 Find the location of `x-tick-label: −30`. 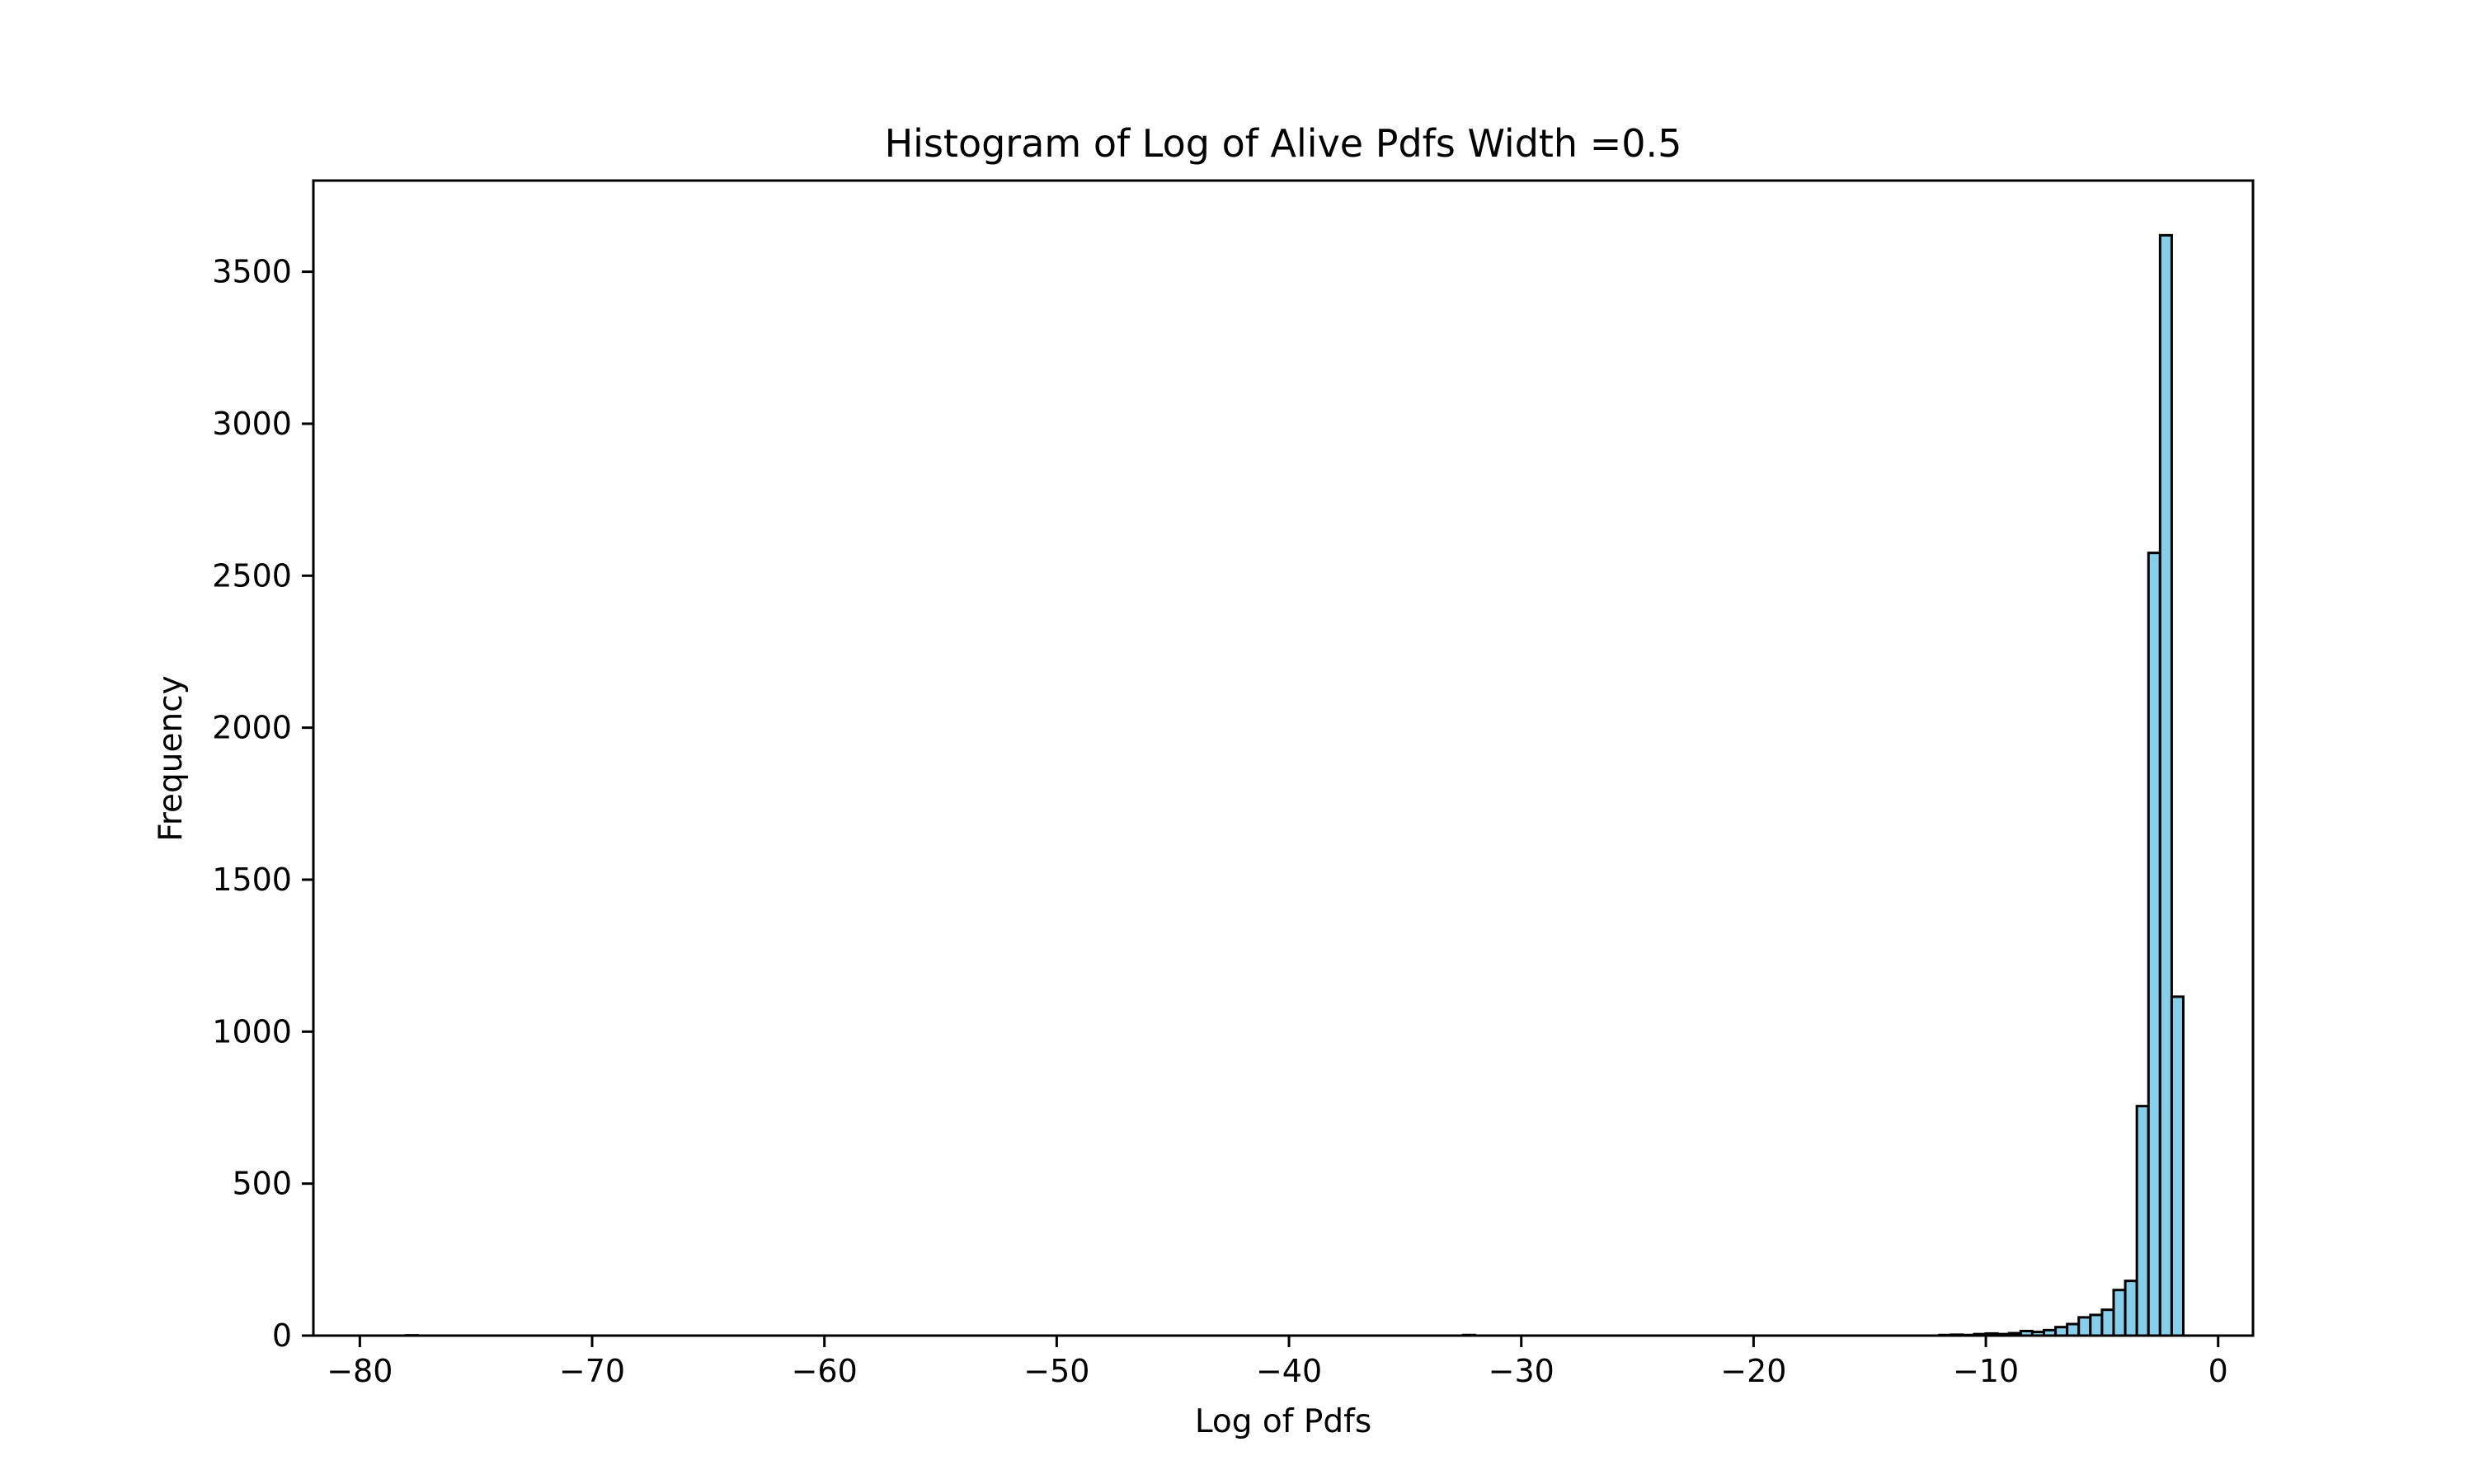

x-tick-label: −30 is located at coordinates (1521, 1371).